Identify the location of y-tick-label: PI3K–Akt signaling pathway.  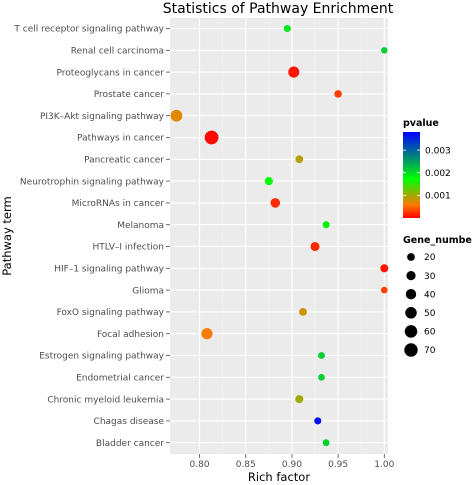
(102, 117).